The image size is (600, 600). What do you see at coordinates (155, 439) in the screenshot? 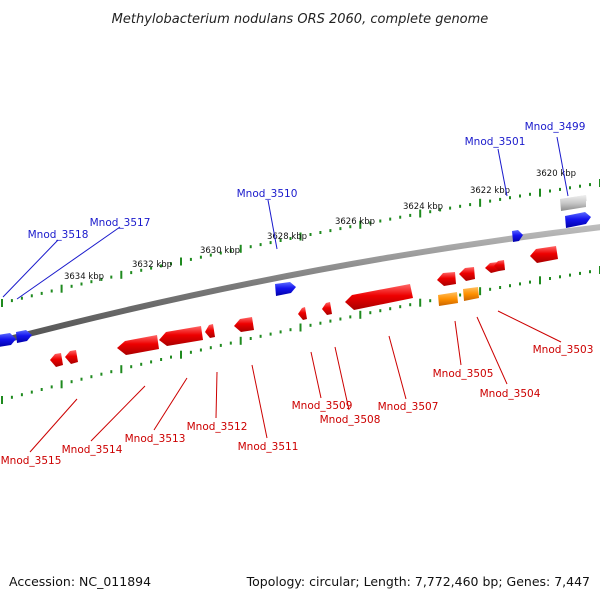
I see `label-mnod-3513: Mnod_3513` at bounding box center [155, 439].